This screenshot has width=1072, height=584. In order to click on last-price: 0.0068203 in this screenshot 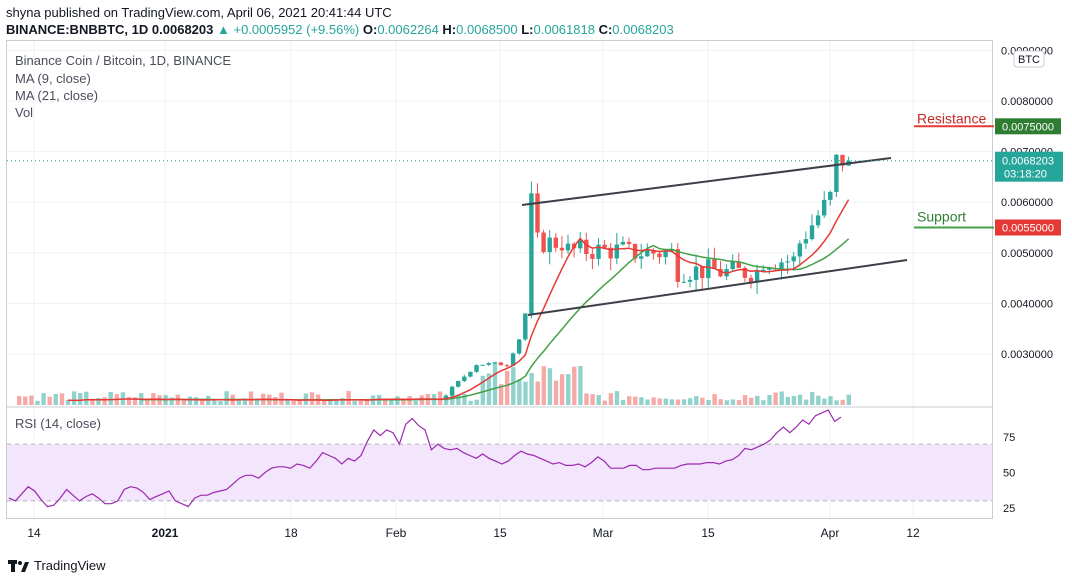, I will do `click(182, 29)`.